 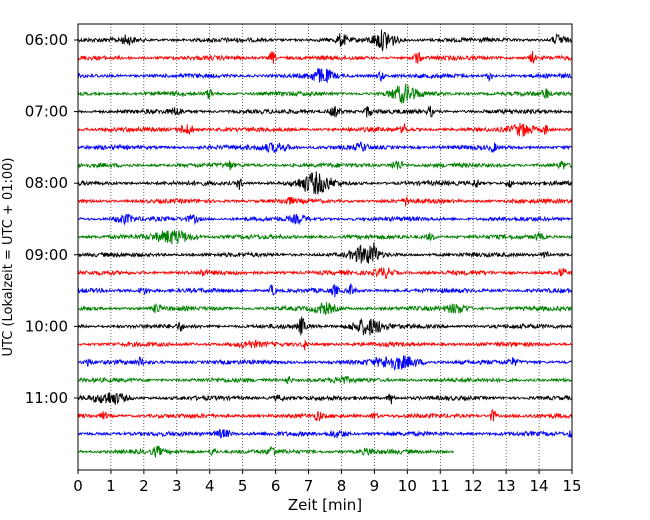 What do you see at coordinates (440, 486) in the screenshot?
I see `x-tick-label: 11` at bounding box center [440, 486].